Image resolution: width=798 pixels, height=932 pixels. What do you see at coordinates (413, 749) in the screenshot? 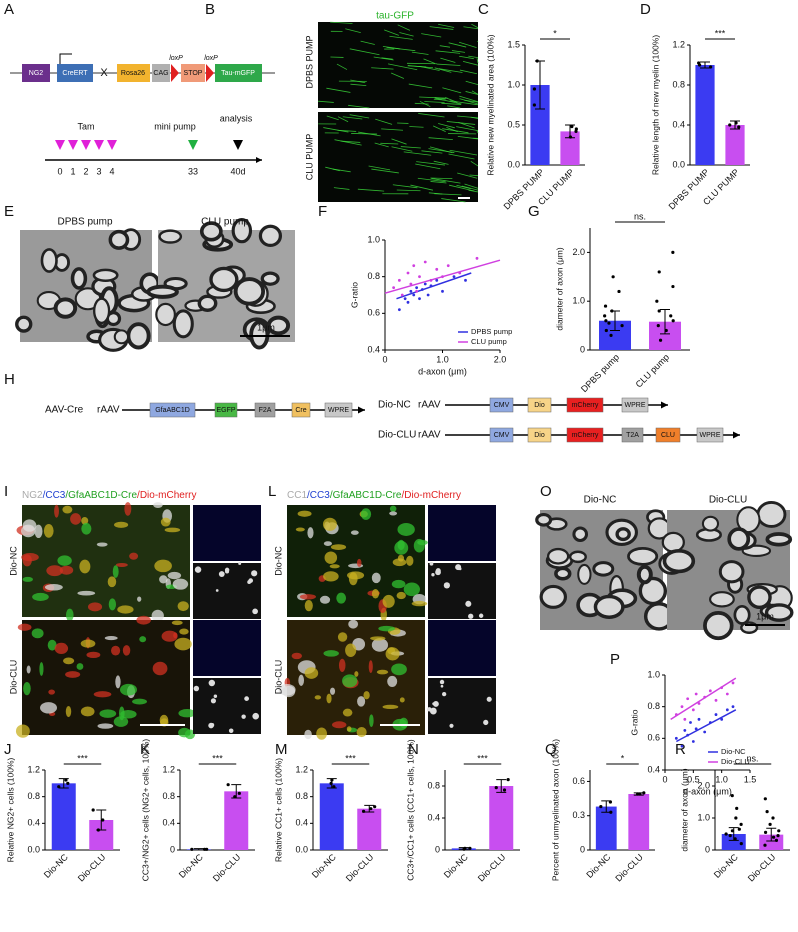
I see `panel-letter: N` at bounding box center [413, 749].